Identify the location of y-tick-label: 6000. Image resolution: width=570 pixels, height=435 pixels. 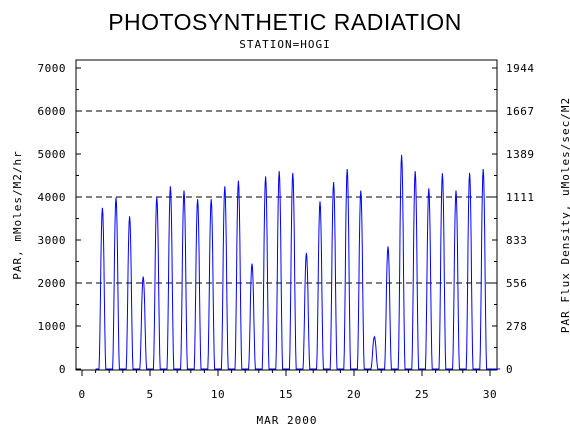
(52, 111).